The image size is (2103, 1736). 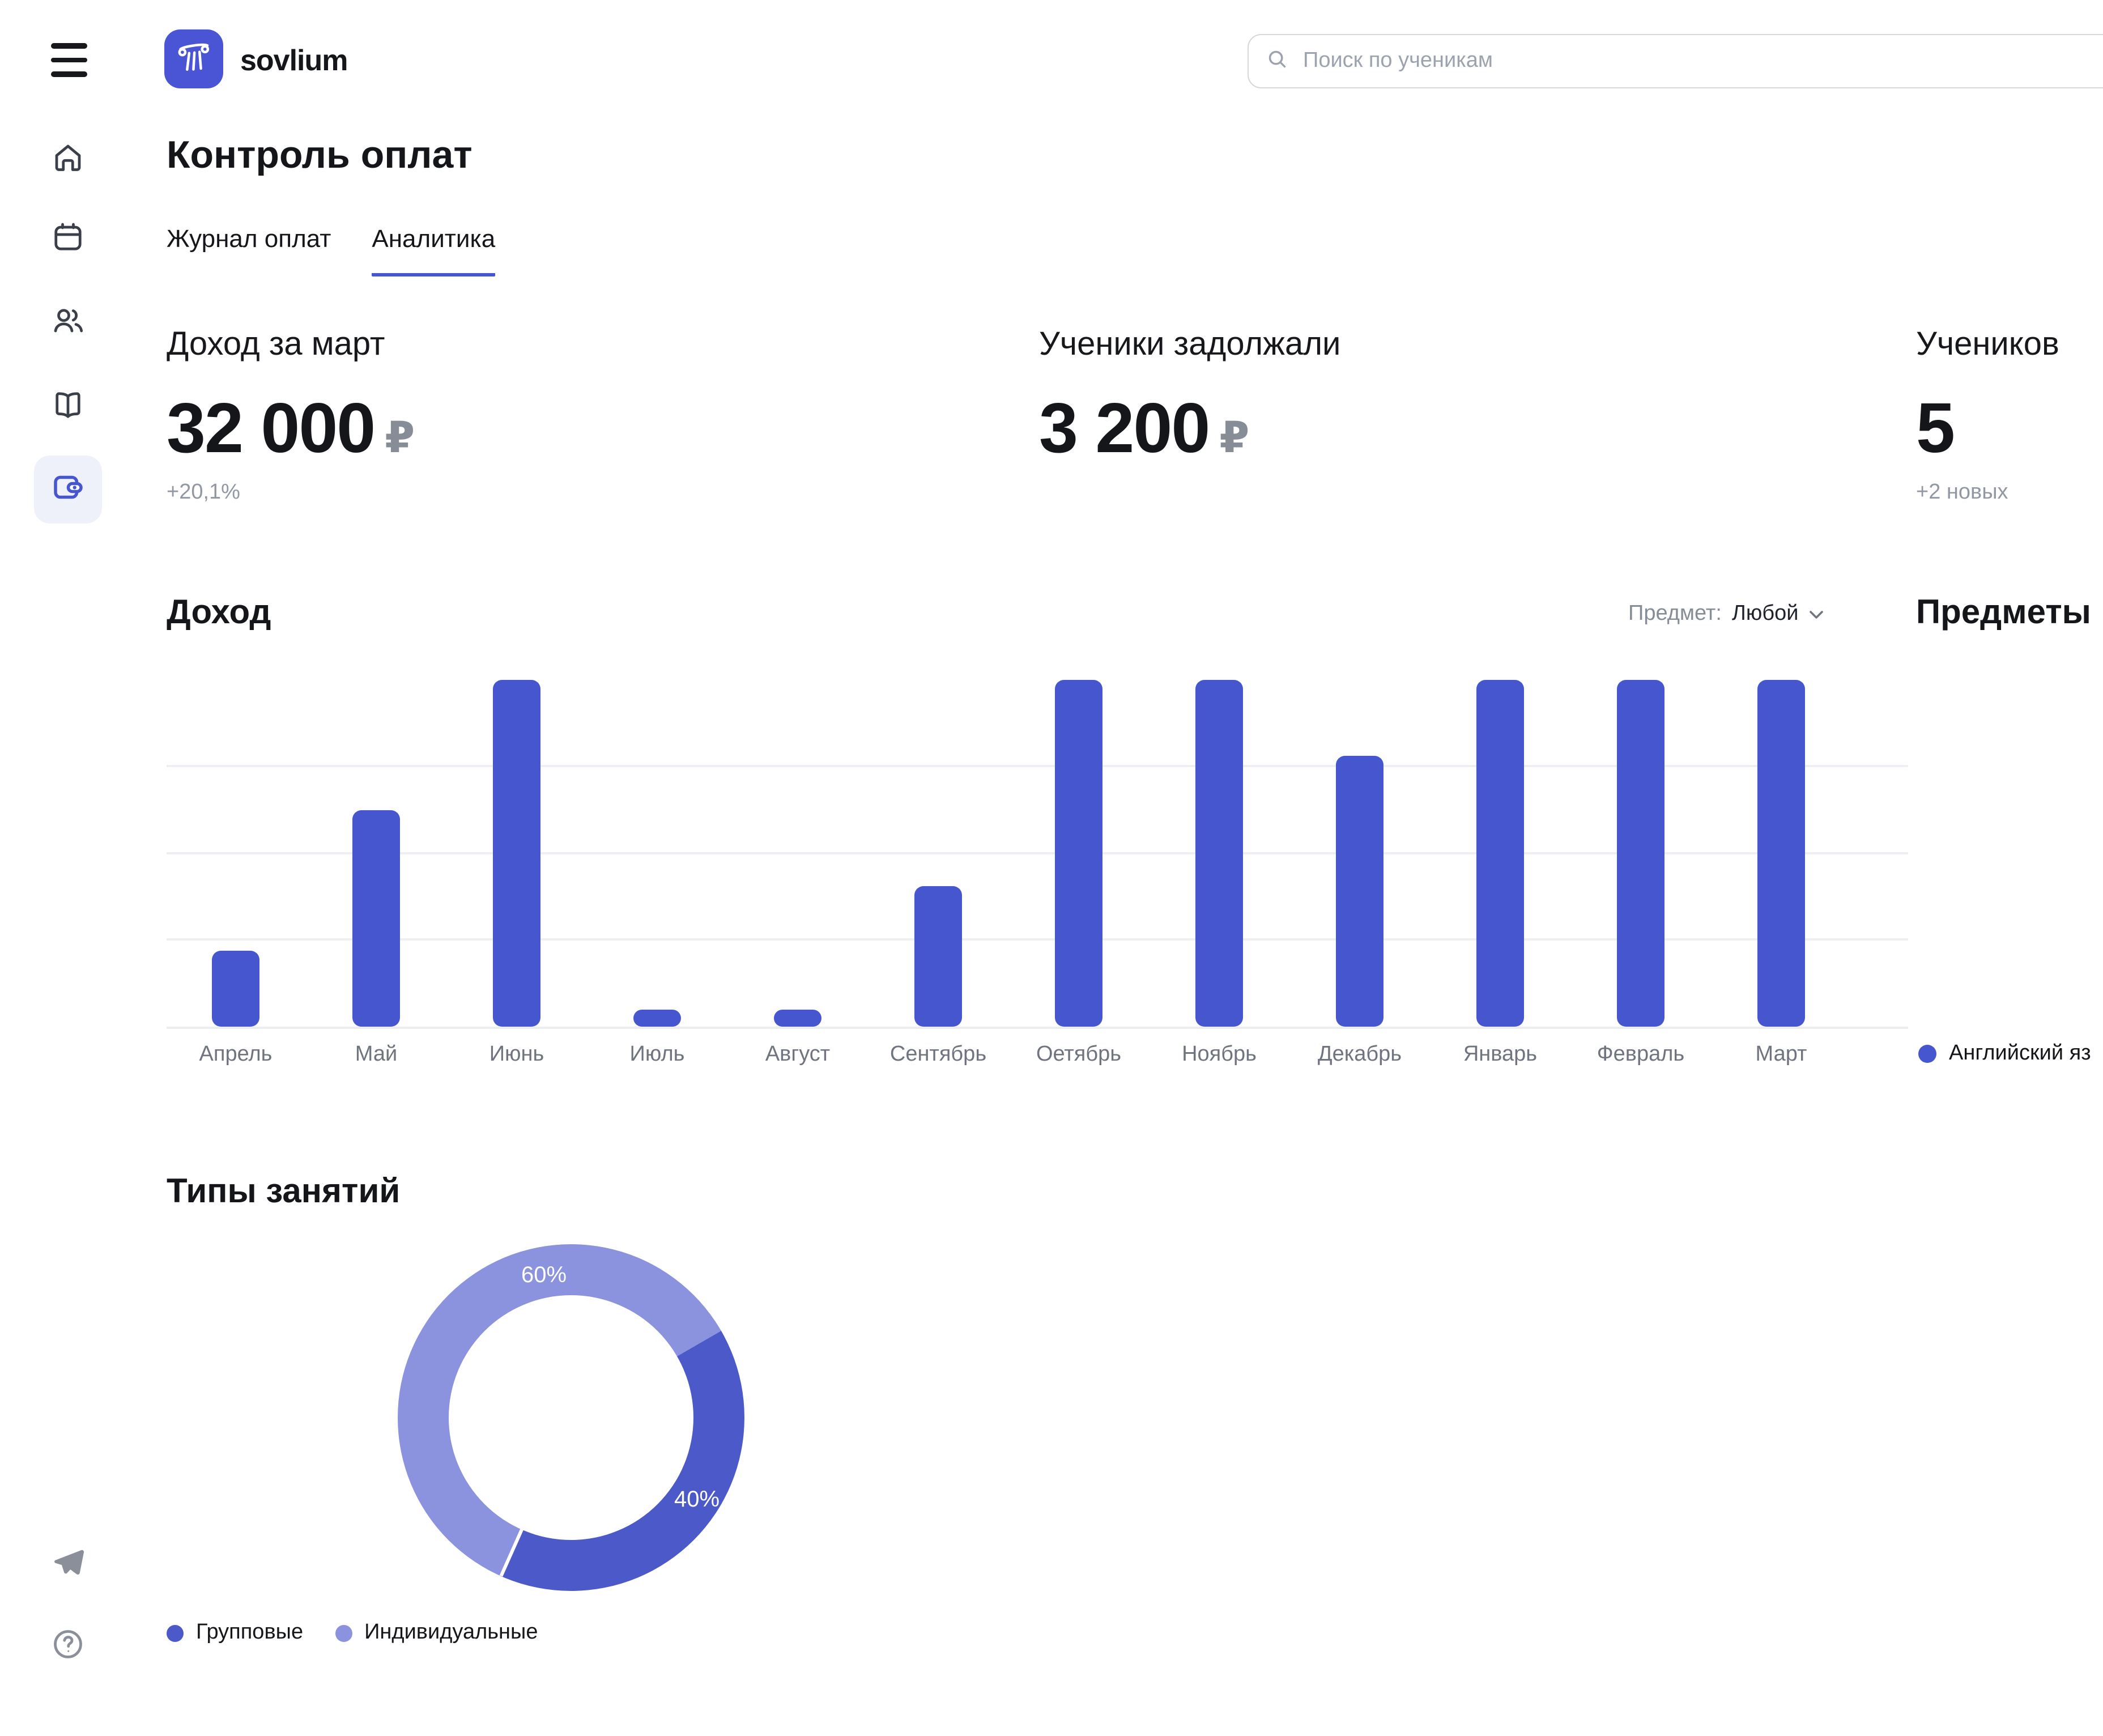 I want to click on lesson-types-legend: Групповые Индивидуальные, so click(x=352, y=1632).